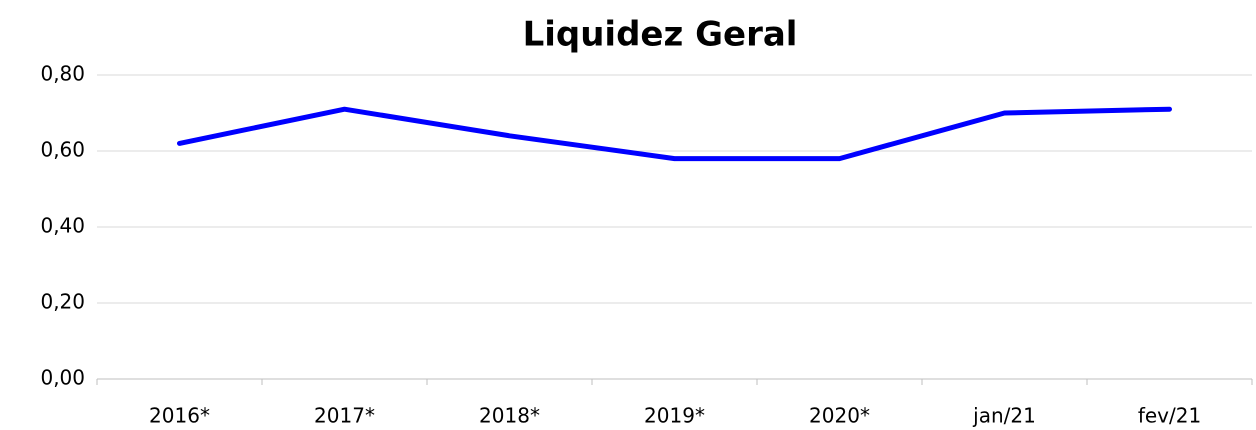 This screenshot has width=1256, height=430. Describe the element at coordinates (674, 416) in the screenshot. I see `x-tick-label: 2019*` at that location.